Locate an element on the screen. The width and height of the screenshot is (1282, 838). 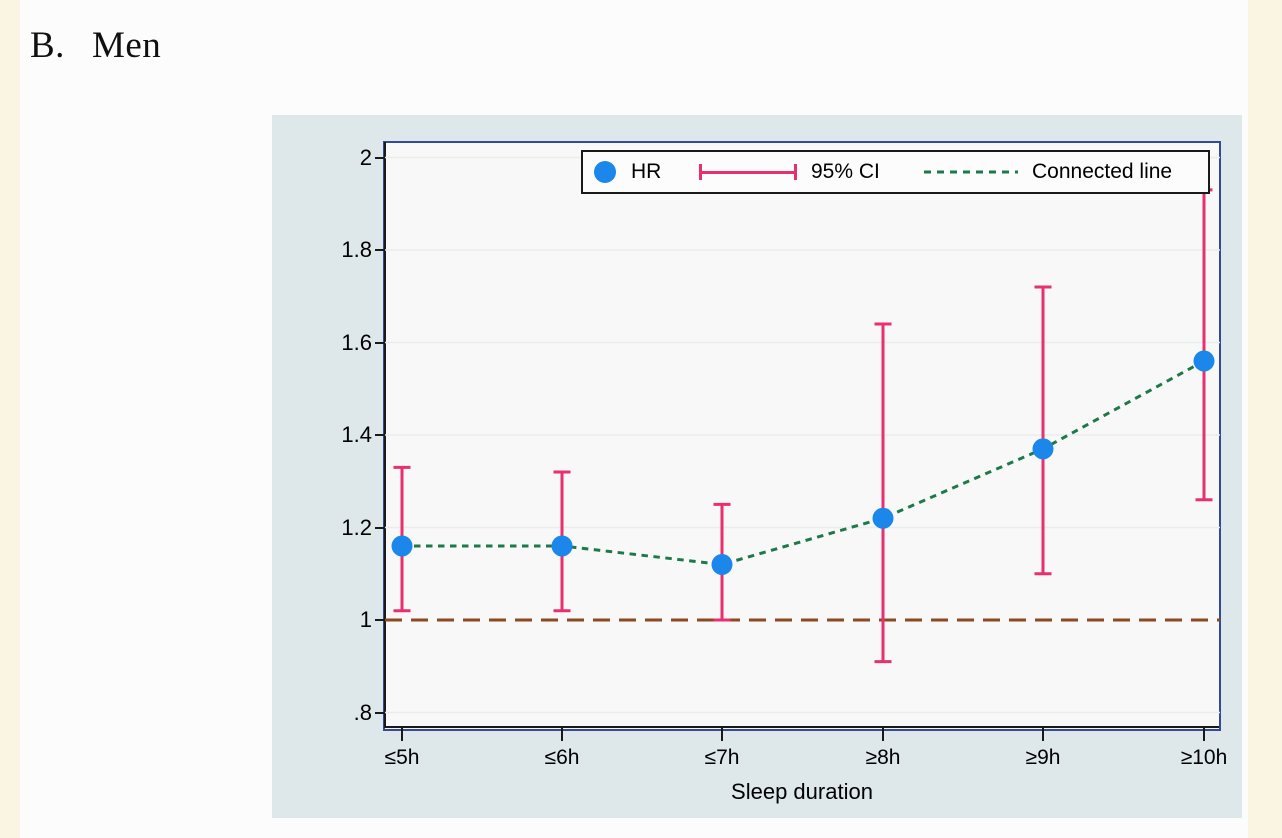
x-tick-label: ≤5h is located at coordinates (402, 757).